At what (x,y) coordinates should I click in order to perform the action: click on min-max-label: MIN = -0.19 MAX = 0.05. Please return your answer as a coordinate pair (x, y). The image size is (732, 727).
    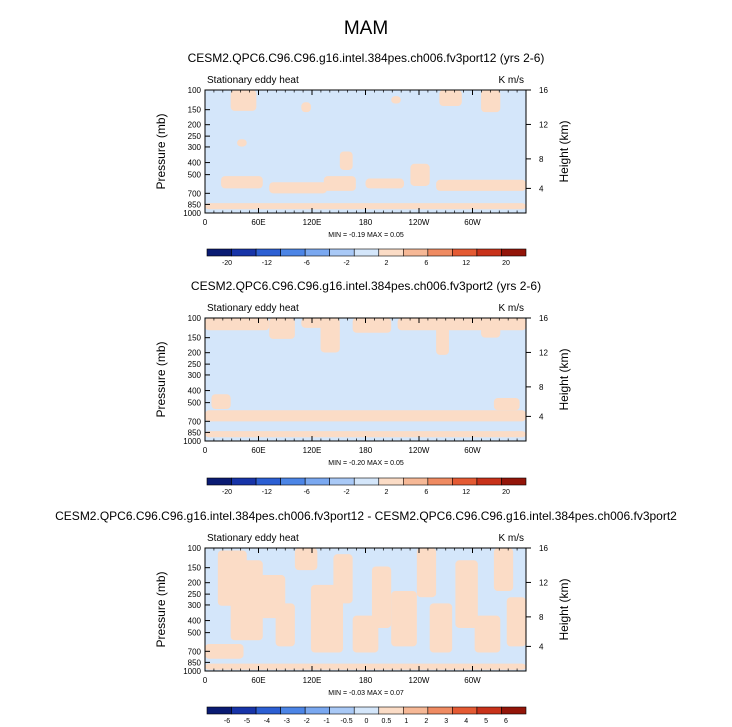
    Looking at the image, I should click on (366, 235).